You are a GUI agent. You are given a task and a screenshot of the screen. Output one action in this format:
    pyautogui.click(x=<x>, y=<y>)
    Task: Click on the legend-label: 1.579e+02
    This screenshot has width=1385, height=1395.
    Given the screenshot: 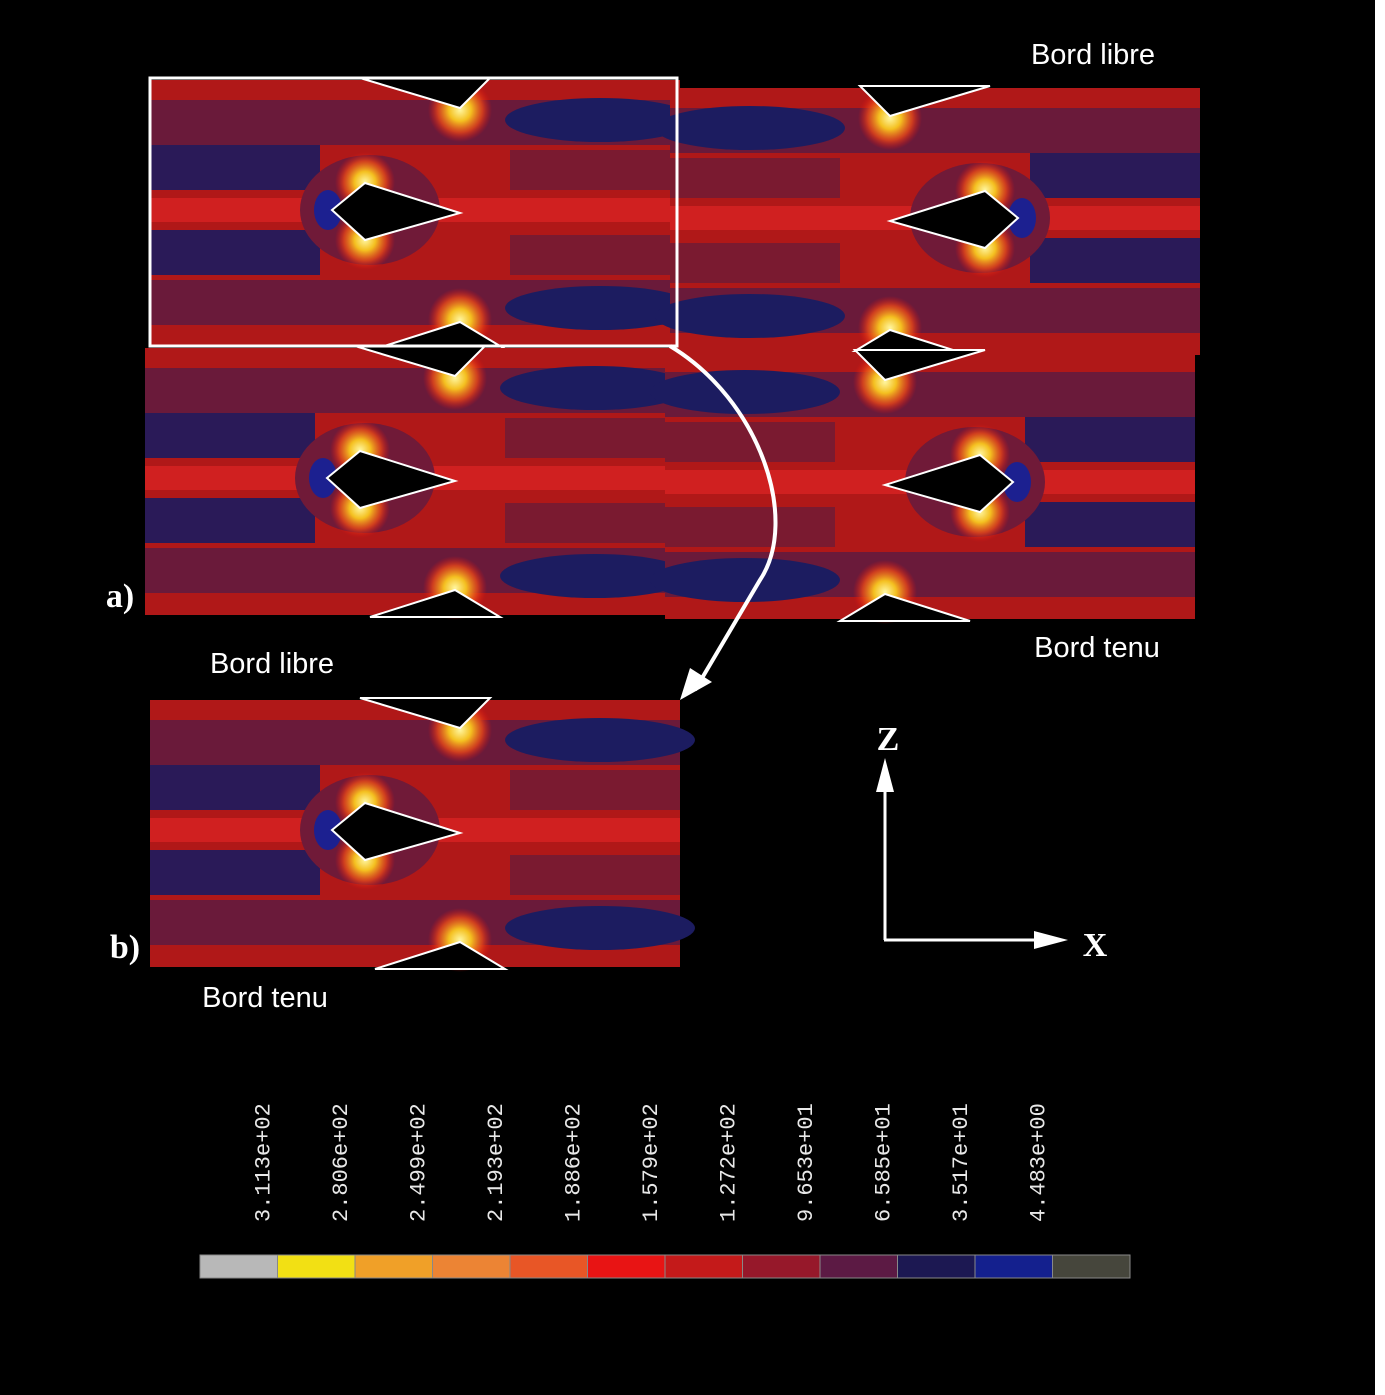 What is the action you would take?
    pyautogui.click(x=651, y=1162)
    